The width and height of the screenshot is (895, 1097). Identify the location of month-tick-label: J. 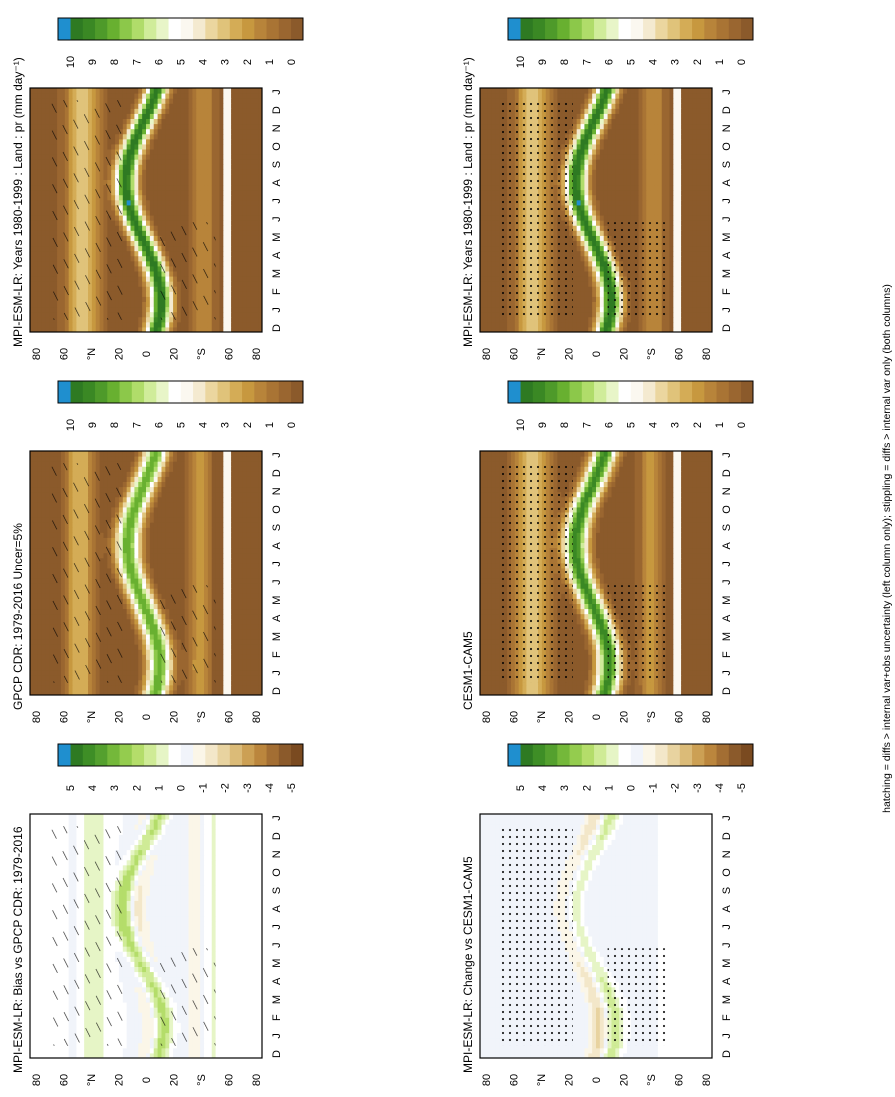
(277, 92).